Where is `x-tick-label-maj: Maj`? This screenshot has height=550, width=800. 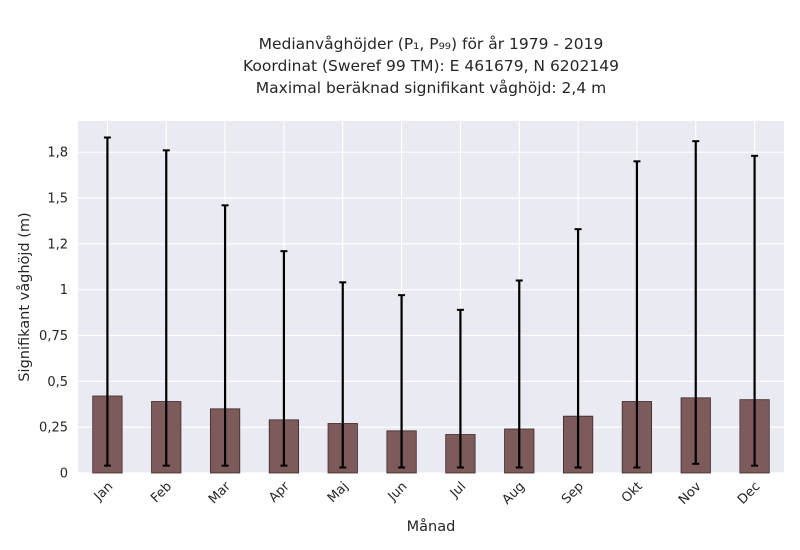 x-tick-label-maj: Maj is located at coordinates (338, 492).